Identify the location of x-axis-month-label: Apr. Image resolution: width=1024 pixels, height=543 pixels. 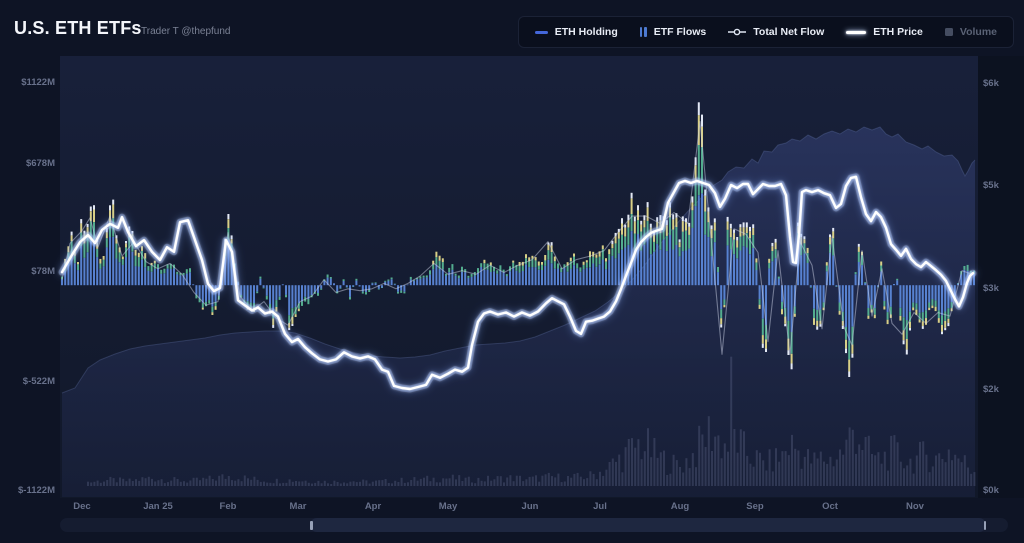
(373, 506).